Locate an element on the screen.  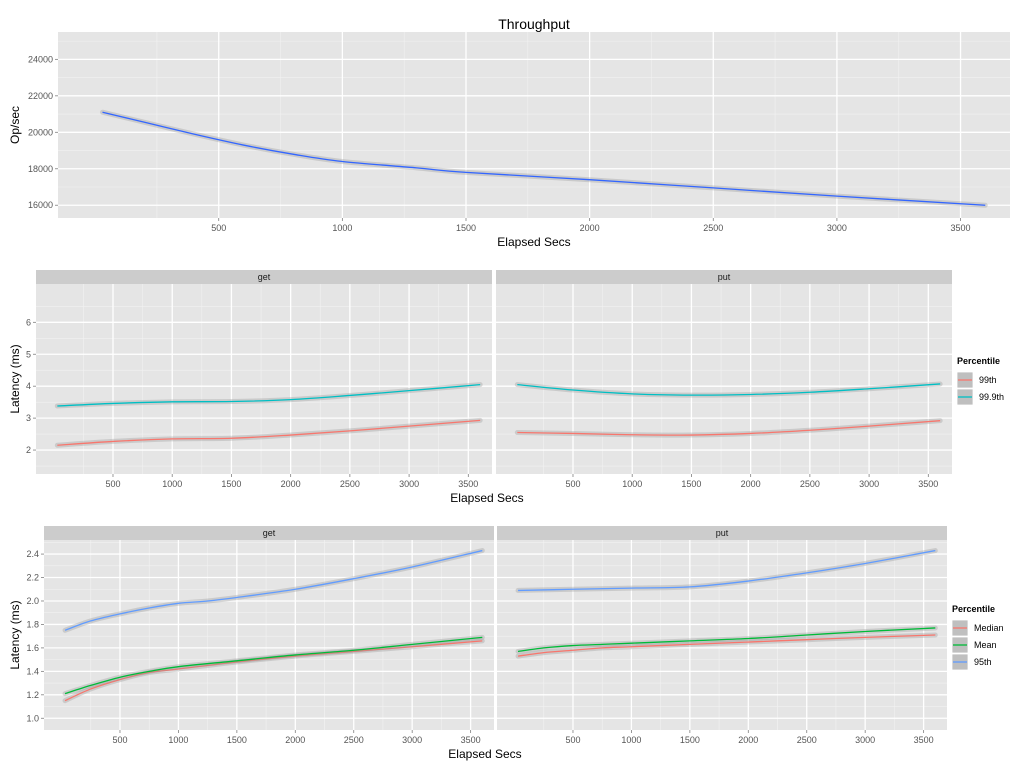
legend-label: 99th is located at coordinates (988, 380).